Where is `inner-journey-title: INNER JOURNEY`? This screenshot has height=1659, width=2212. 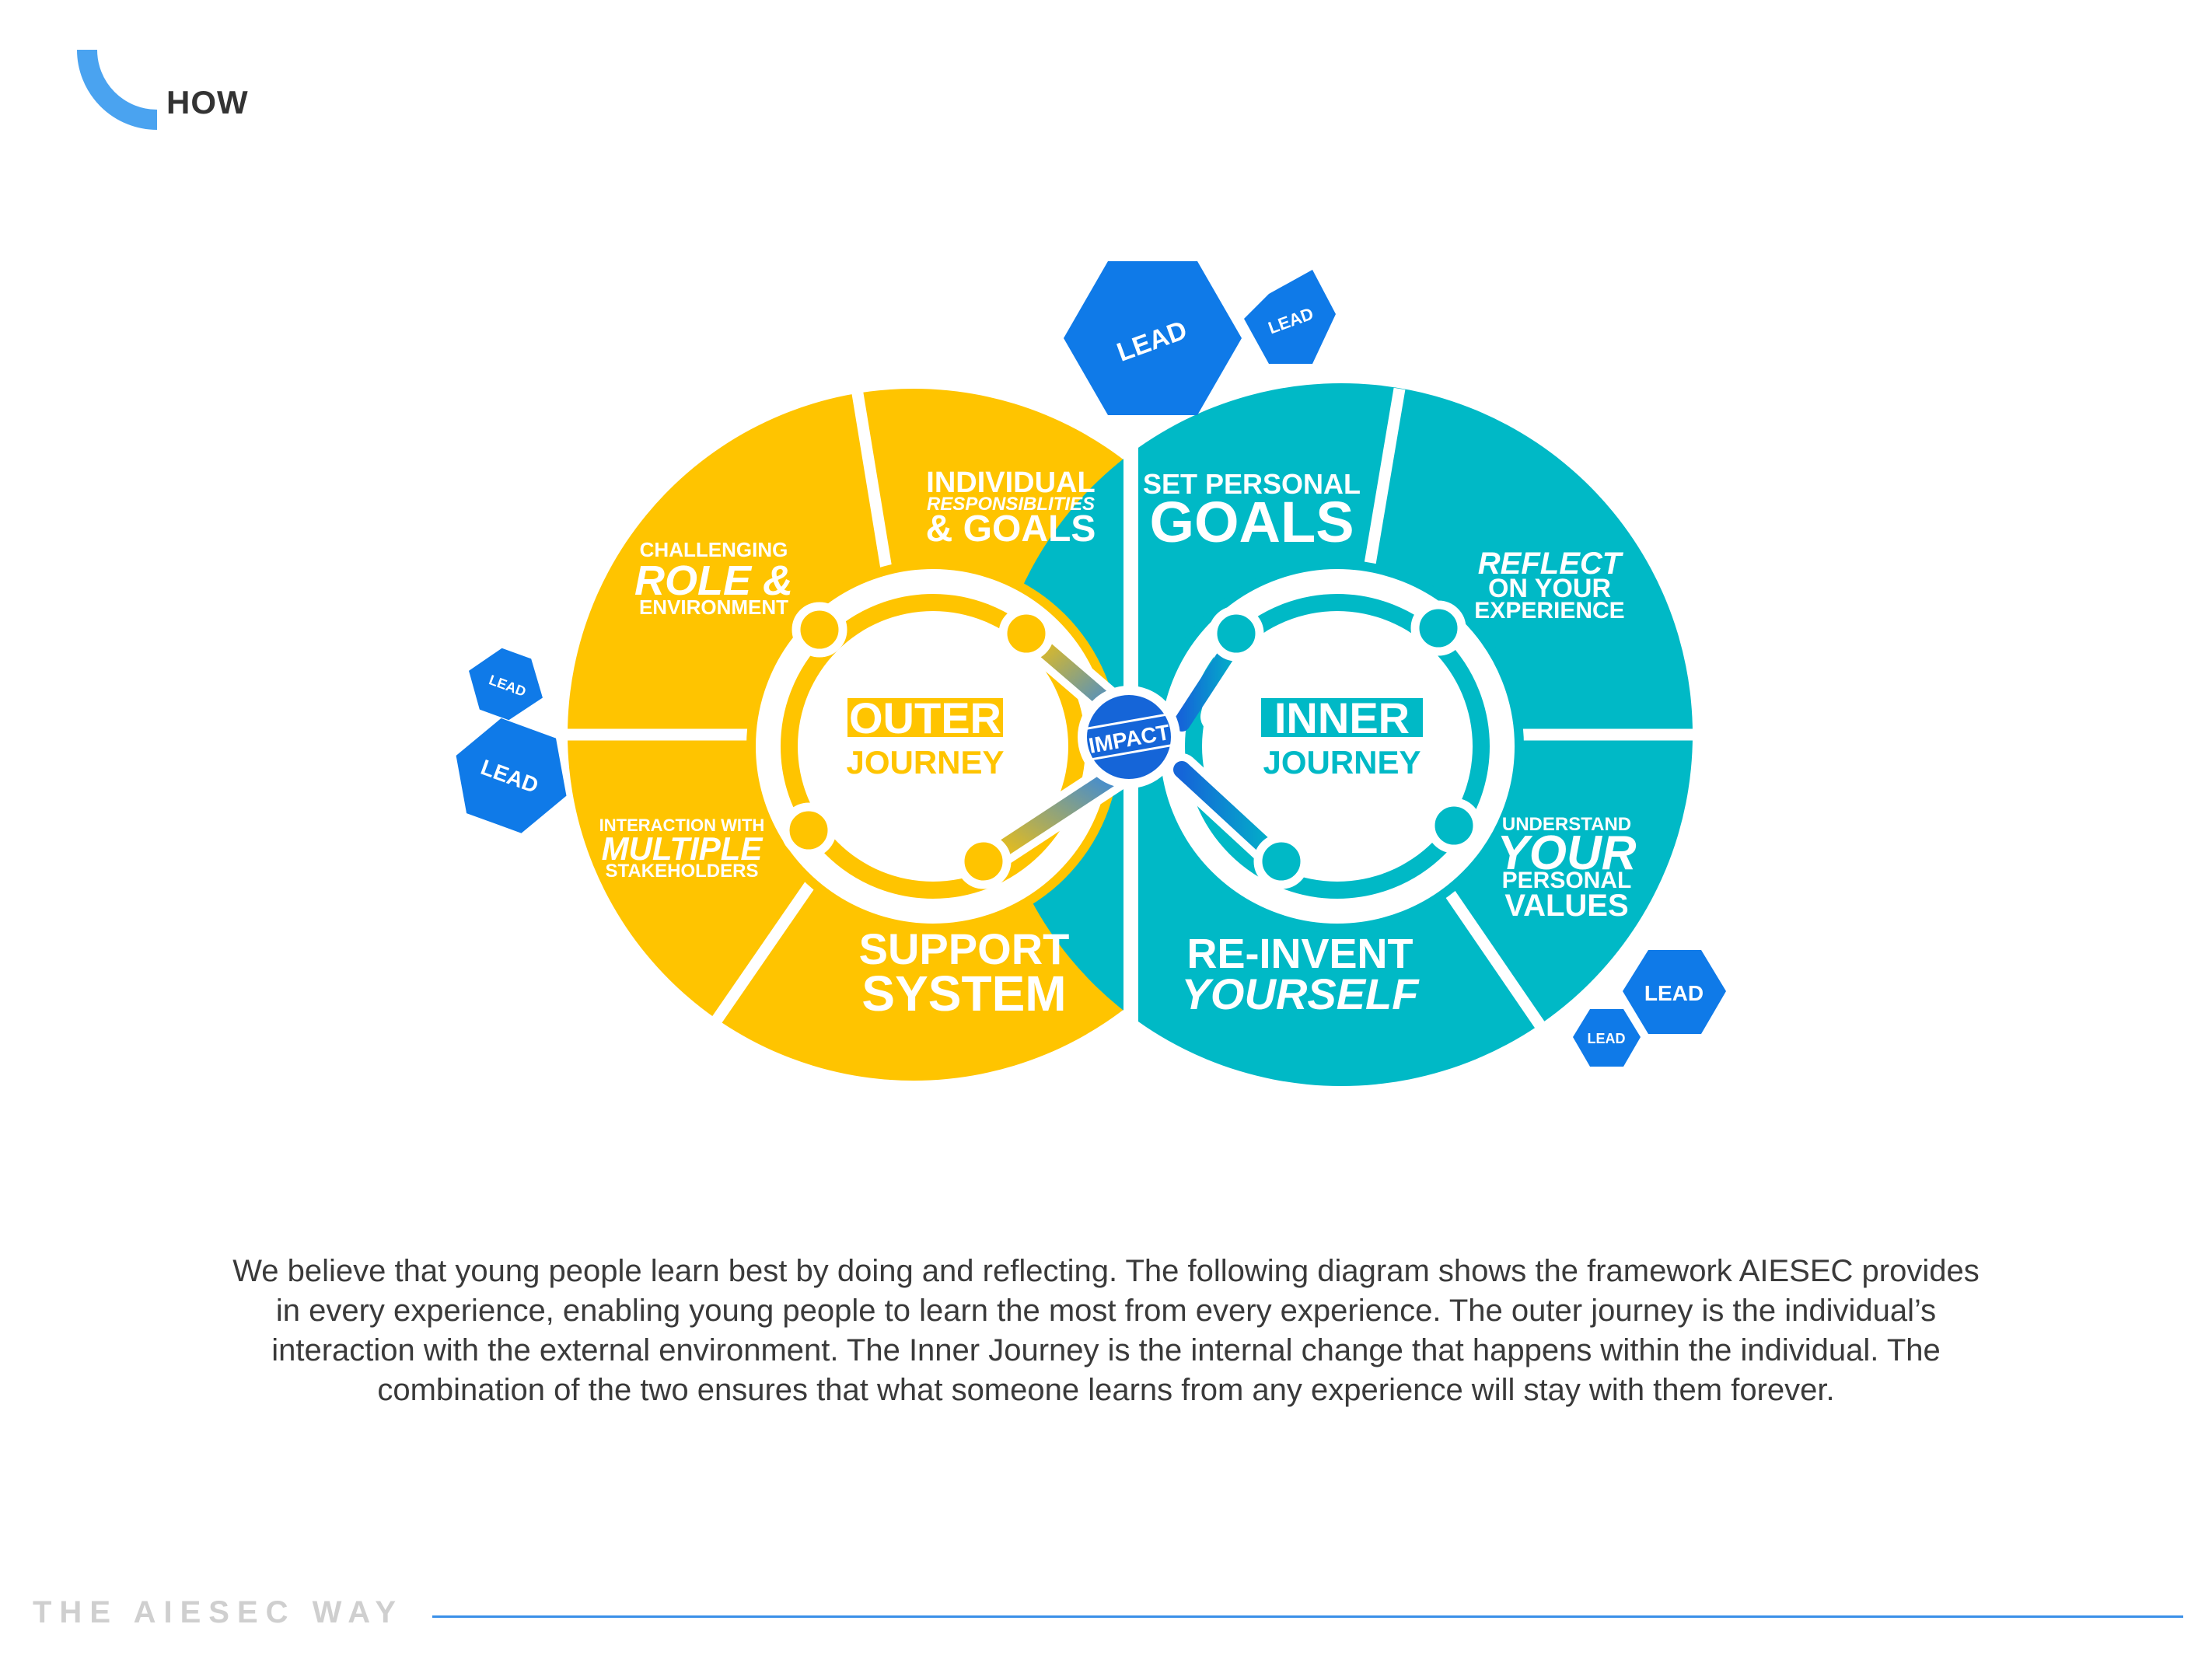
inner-journey-title: INNER JOURNEY is located at coordinates (1342, 737).